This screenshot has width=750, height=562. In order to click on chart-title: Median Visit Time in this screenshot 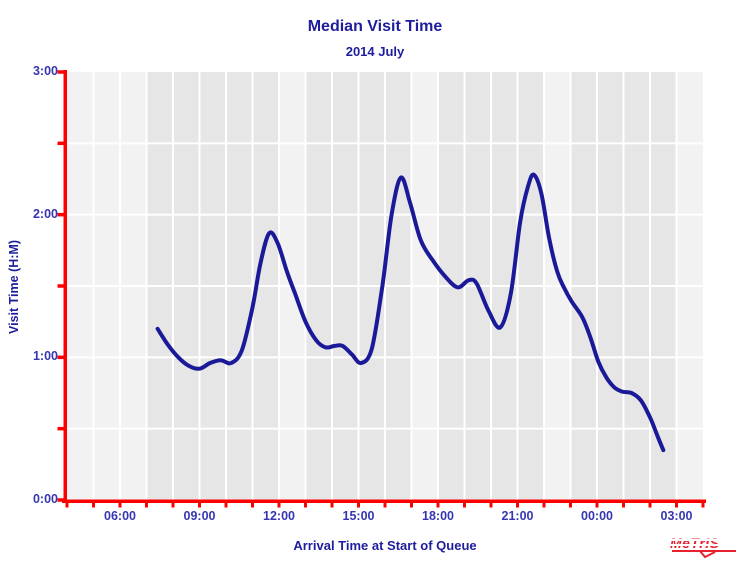, I will do `click(375, 26)`.